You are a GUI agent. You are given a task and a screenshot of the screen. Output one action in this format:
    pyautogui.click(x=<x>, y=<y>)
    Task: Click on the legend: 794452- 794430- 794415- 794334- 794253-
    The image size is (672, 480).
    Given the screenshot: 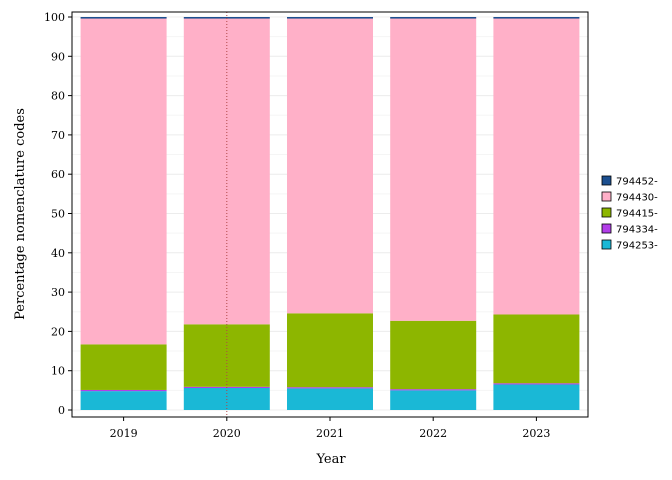 What is the action you would take?
    pyautogui.click(x=629, y=213)
    